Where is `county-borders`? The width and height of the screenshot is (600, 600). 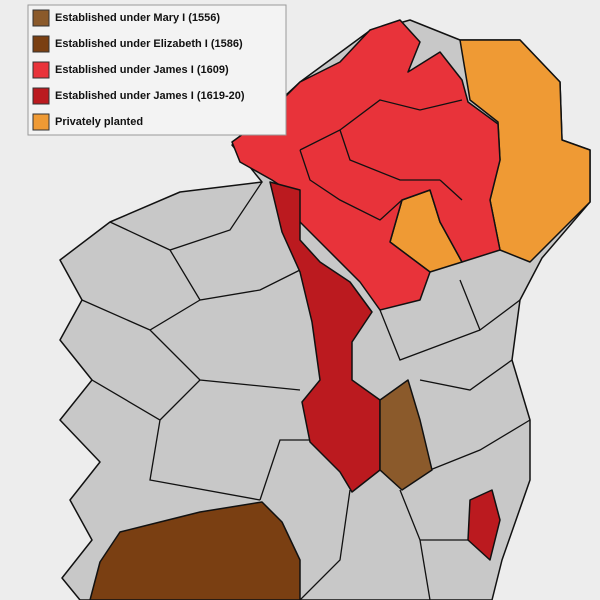 county-borders is located at coordinates (381, 160).